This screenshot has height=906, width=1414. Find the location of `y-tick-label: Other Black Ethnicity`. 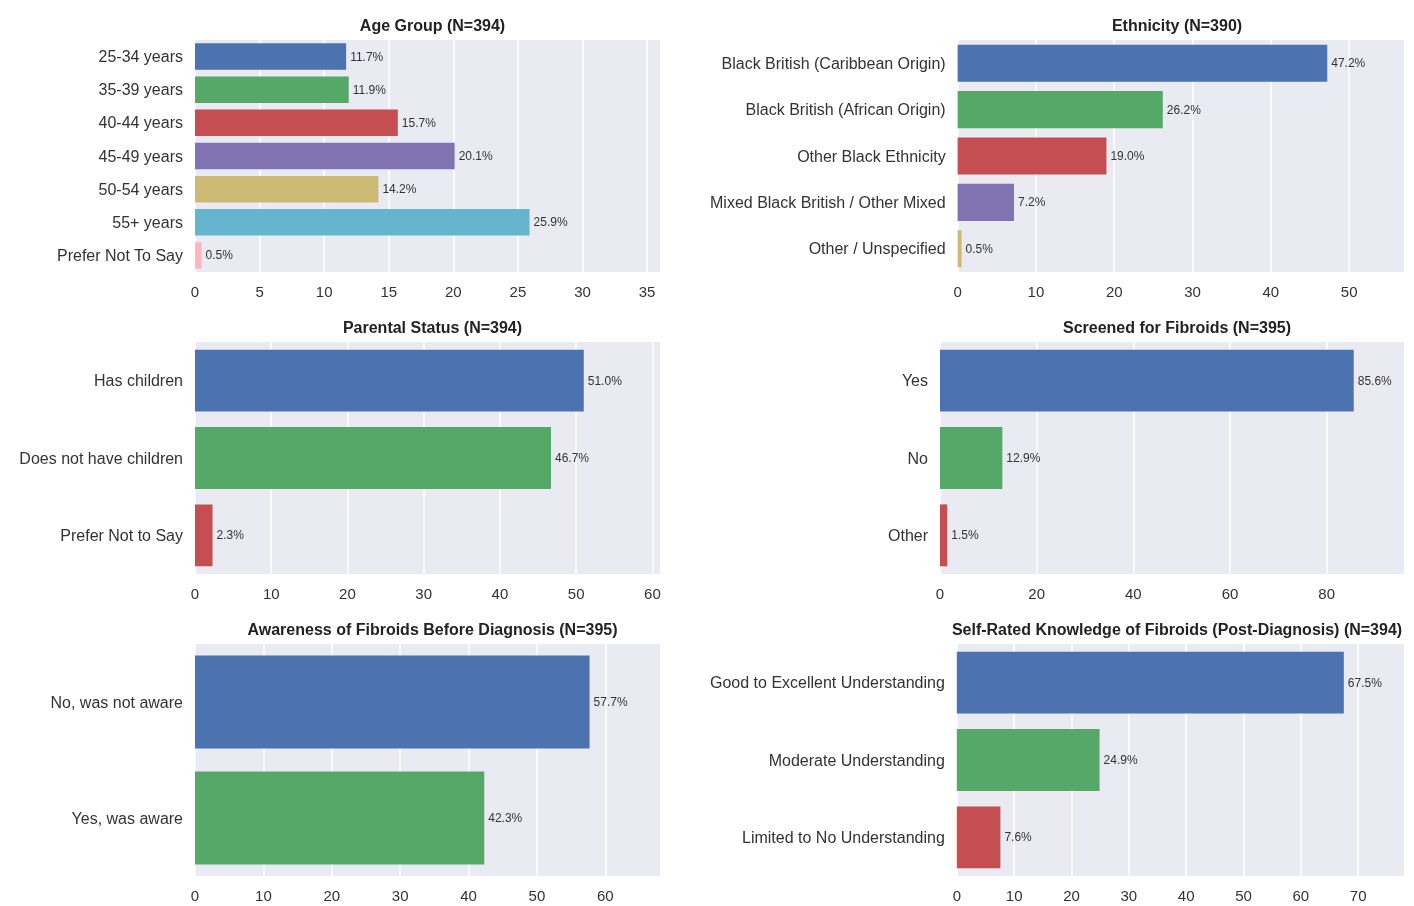

y-tick-label: Other Black Ethnicity is located at coordinates (871, 156).